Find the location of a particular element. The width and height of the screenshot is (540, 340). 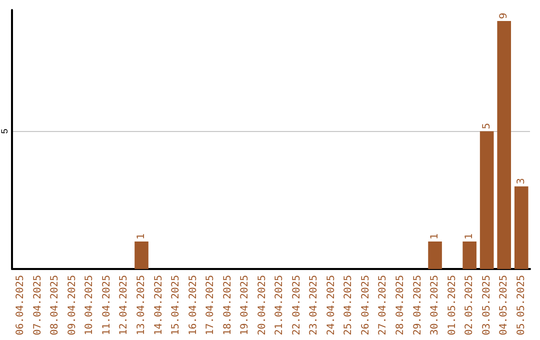

x-tick-label: 17.04.2025 is located at coordinates (210, 305).